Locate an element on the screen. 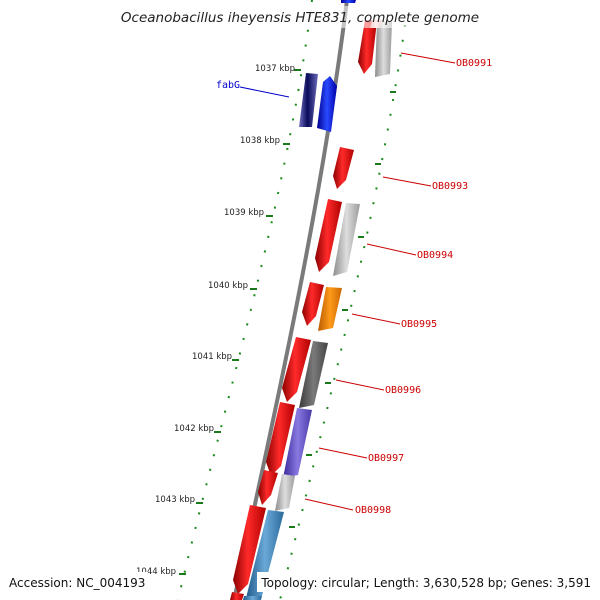 The width and height of the screenshot is (600, 600). gene-label: OB0994 is located at coordinates (435, 255).